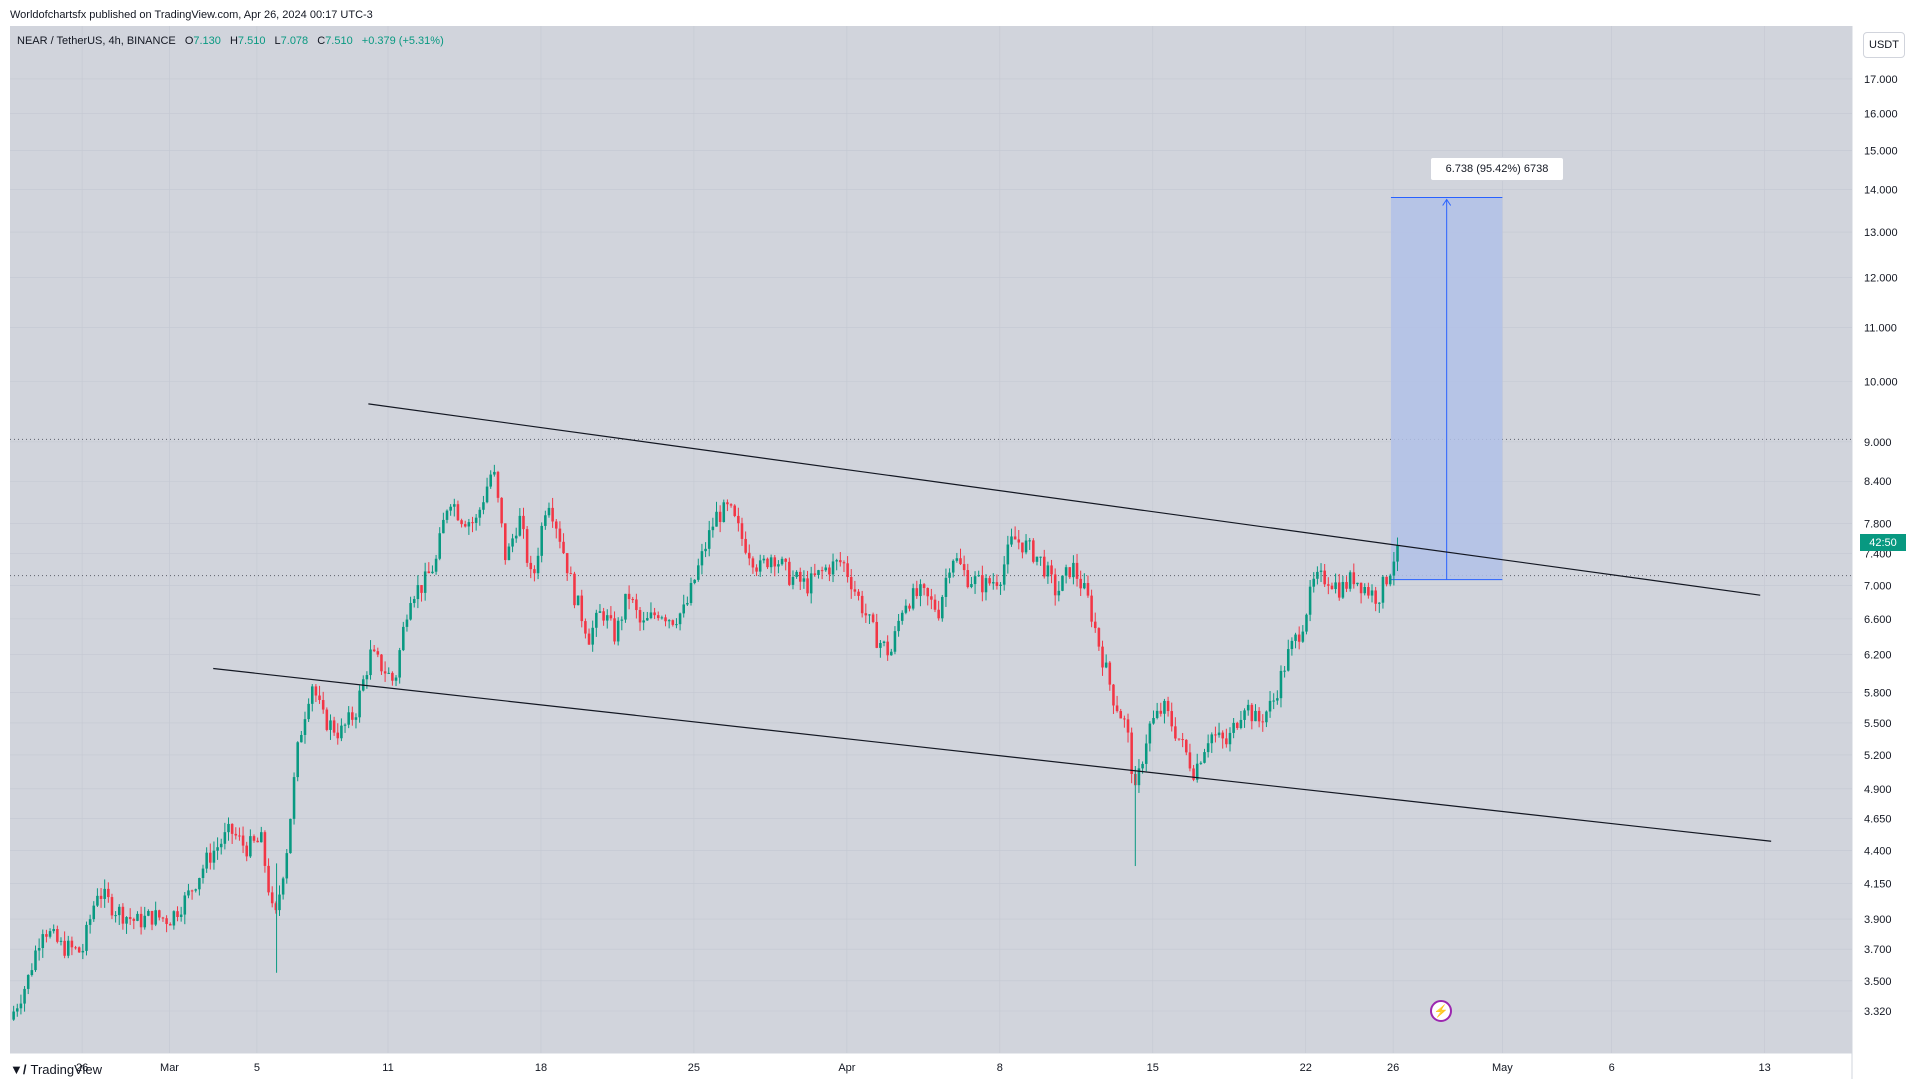  I want to click on x-tick-label: Apr, so click(846, 1068).